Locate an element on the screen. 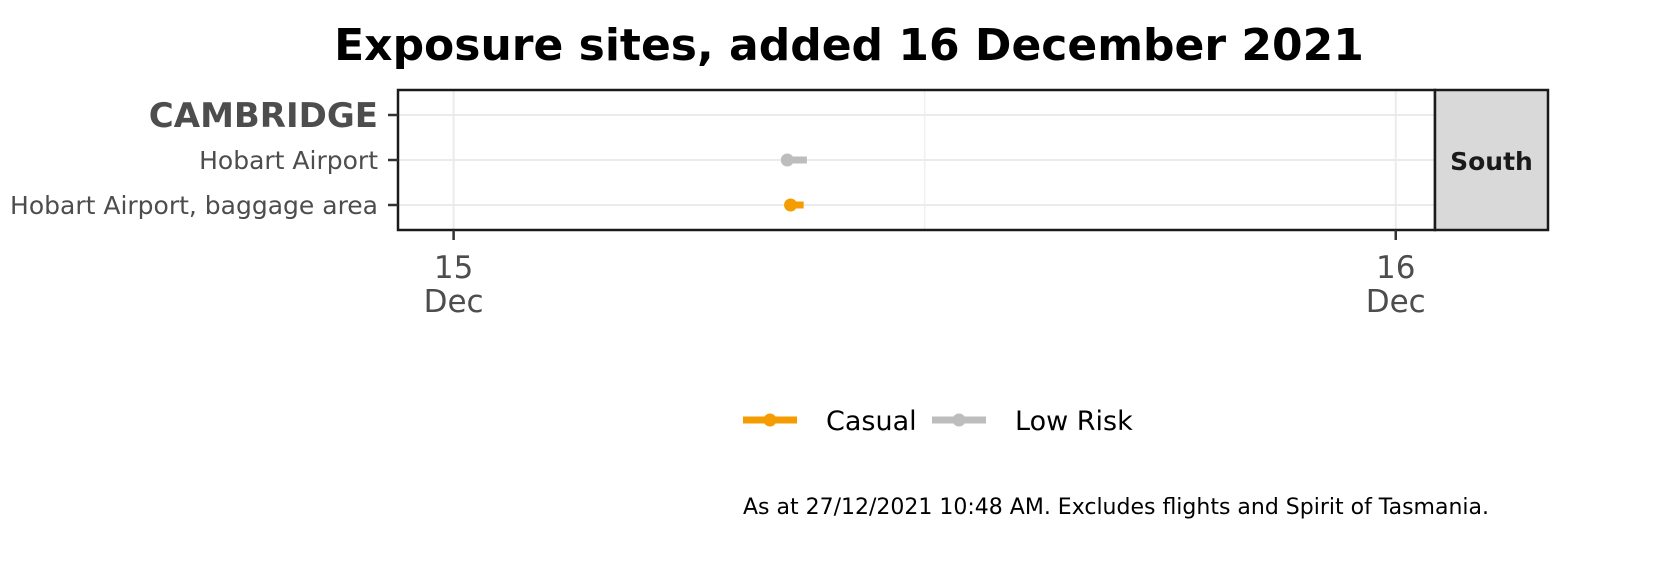 This screenshot has height=574, width=1665. legend-label: Casual is located at coordinates (871, 421).